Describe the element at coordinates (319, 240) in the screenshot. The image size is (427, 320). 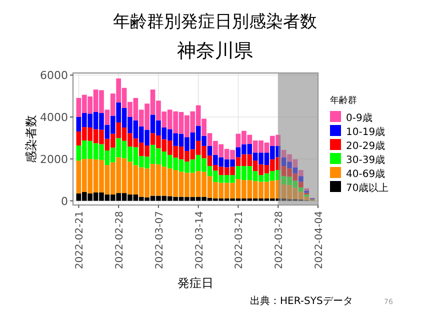
I see `x-tick-label: 2022-04-04` at that location.